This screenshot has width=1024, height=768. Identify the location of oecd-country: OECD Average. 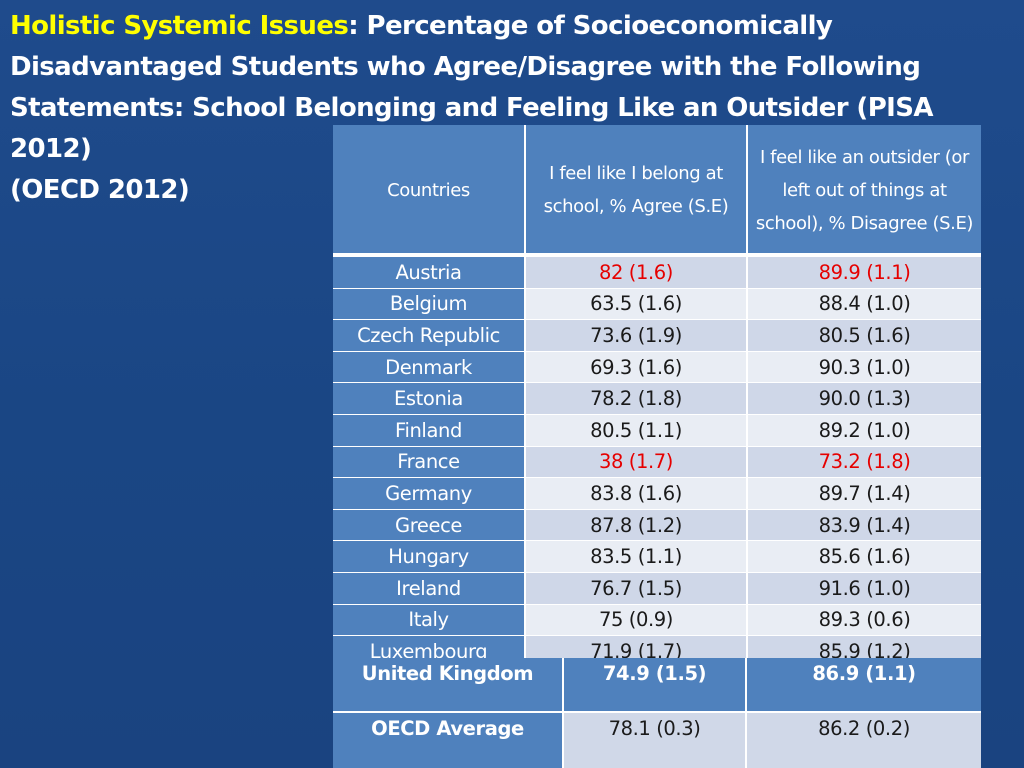
(448, 740).